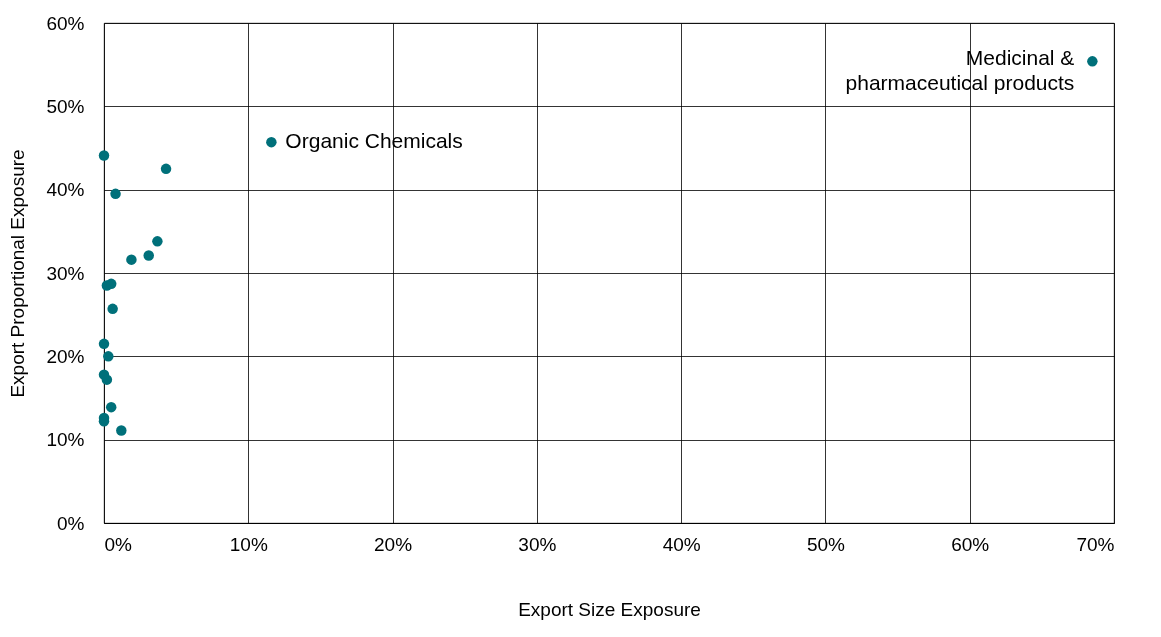 This screenshot has width=1161, height=637. I want to click on y-tick-label: 10%, so click(65, 440).